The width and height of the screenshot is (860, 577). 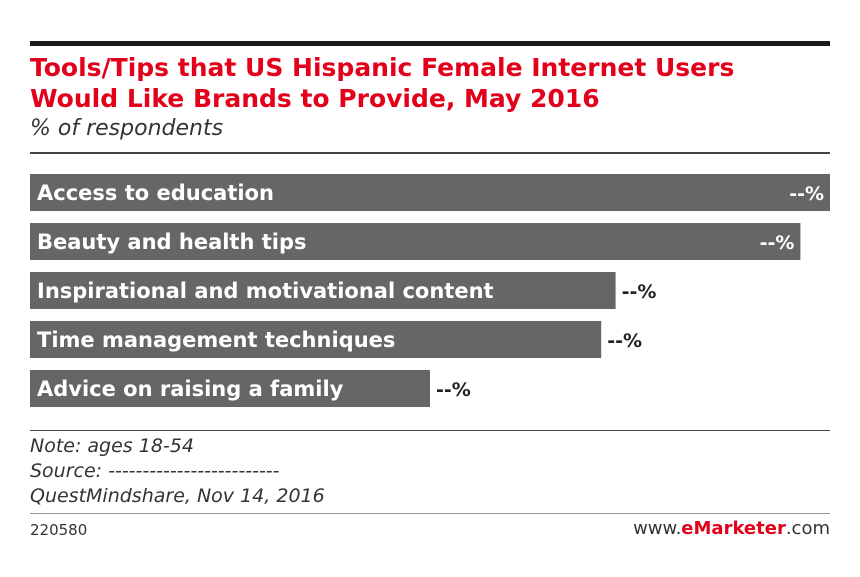 I want to click on bar-label-0: Access to education, so click(x=155, y=193).